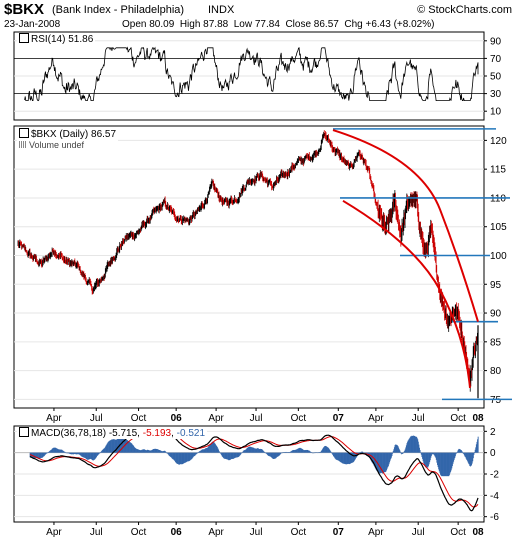 The image size is (520, 540). What do you see at coordinates (250, 76) in the screenshot?
I see `rsi-grid` at bounding box center [250, 76].